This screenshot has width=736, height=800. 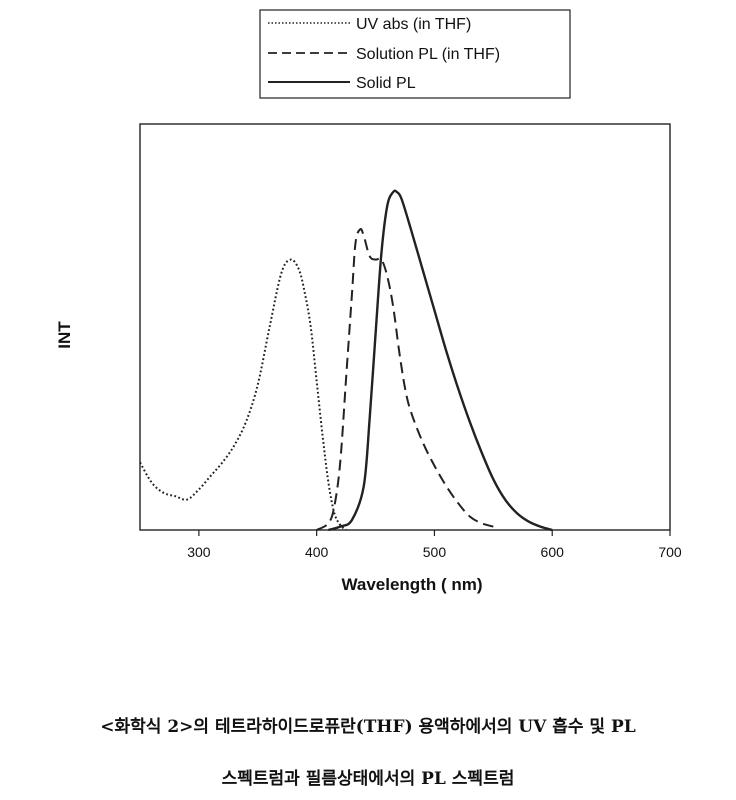 I want to click on y-axis-title: INT, so click(x=64, y=335).